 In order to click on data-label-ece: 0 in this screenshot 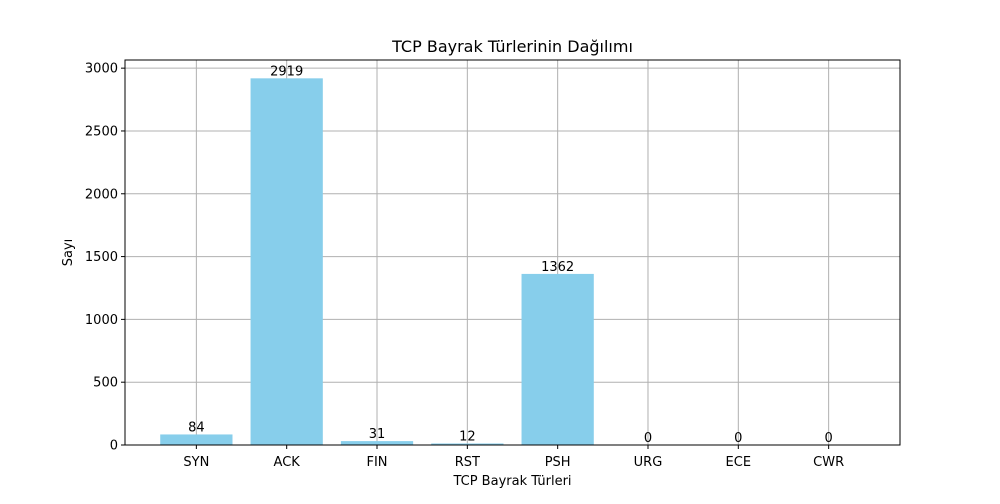, I will do `click(738, 438)`.